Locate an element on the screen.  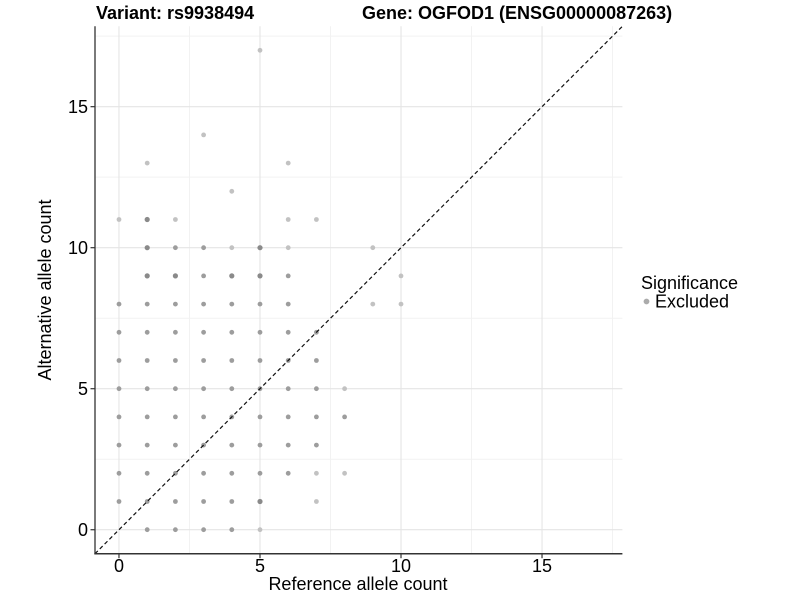
x-tick-label: 10 is located at coordinates (401, 566).